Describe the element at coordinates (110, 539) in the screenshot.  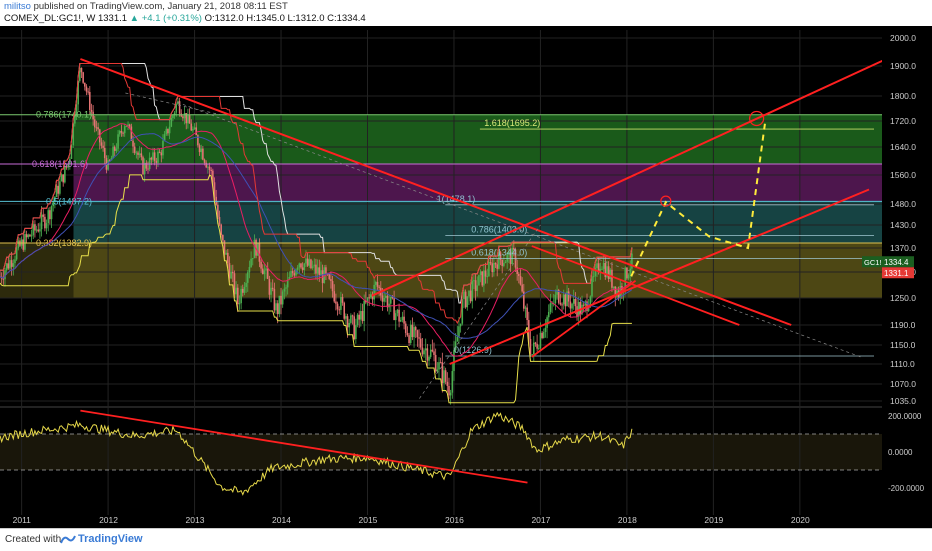
I see `tradingview-brand: TradingView` at that location.